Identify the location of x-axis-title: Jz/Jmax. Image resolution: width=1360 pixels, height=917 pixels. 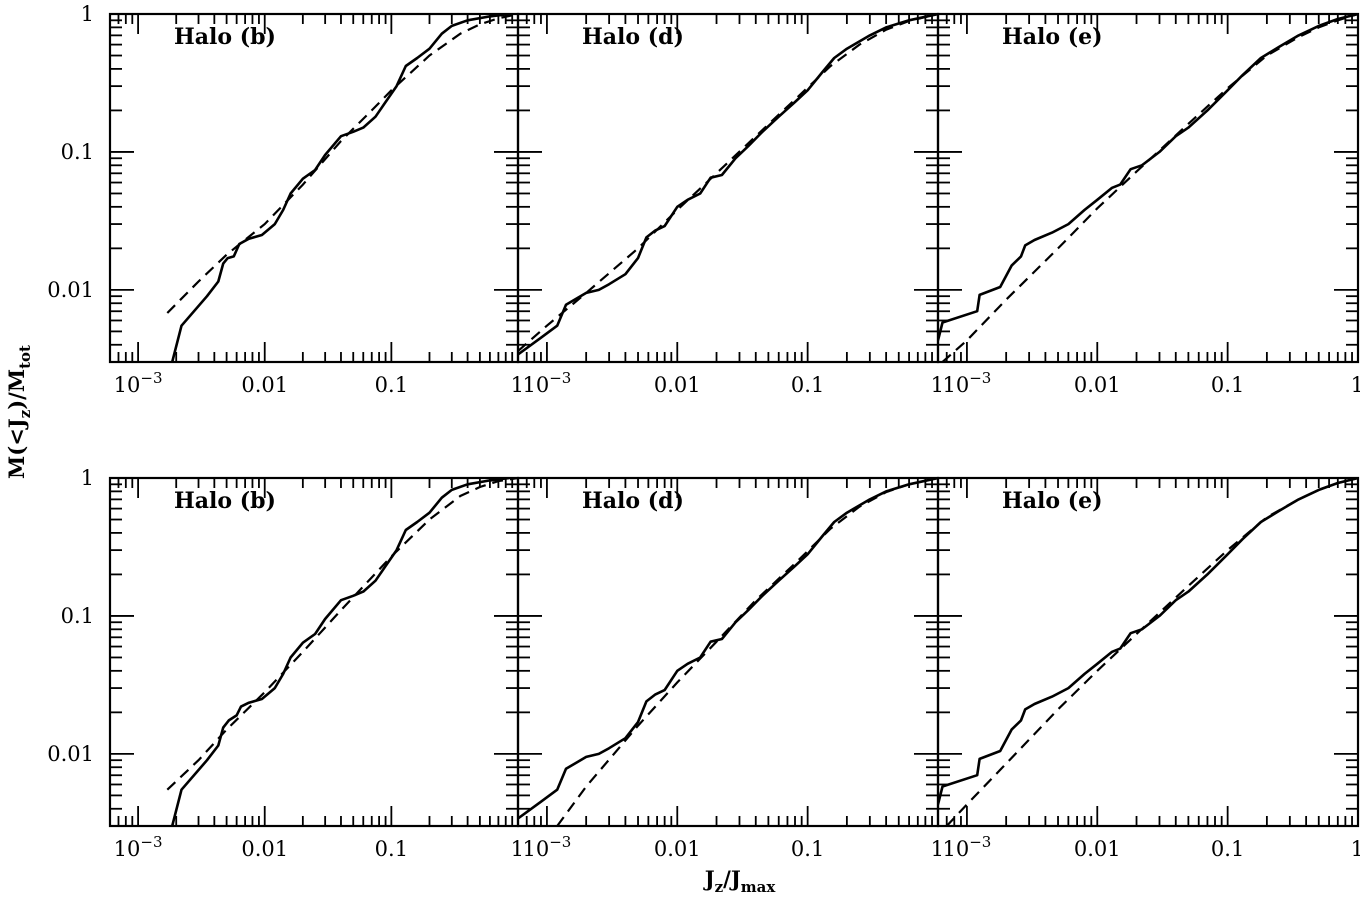
(740, 881).